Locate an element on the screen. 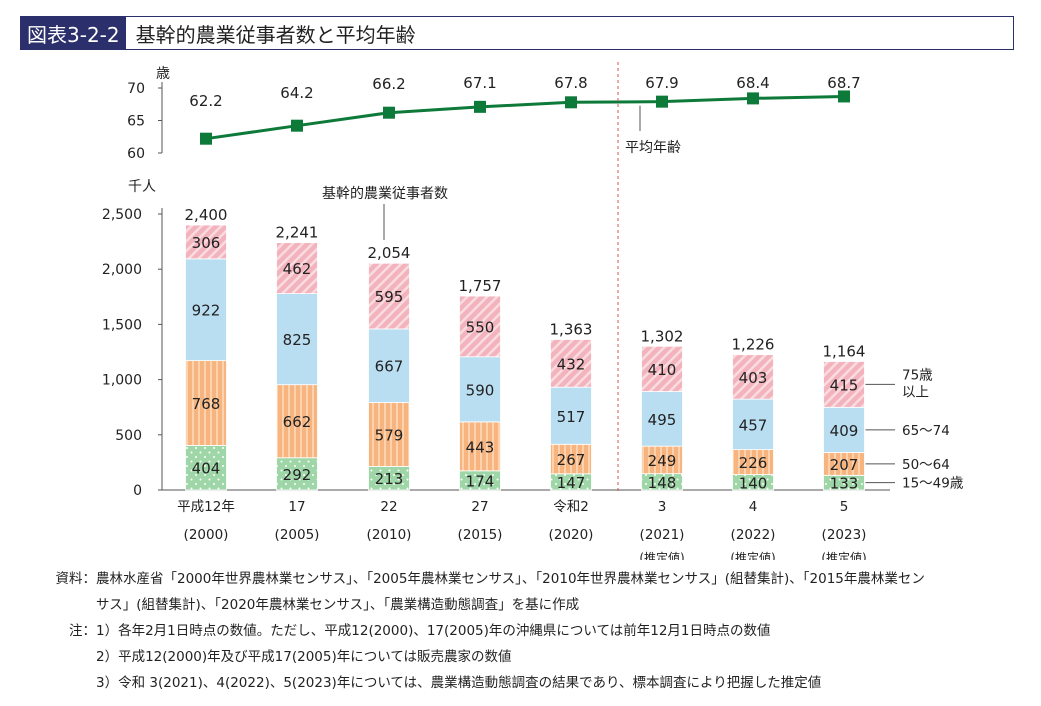  average-age-line is located at coordinates (525, 117).